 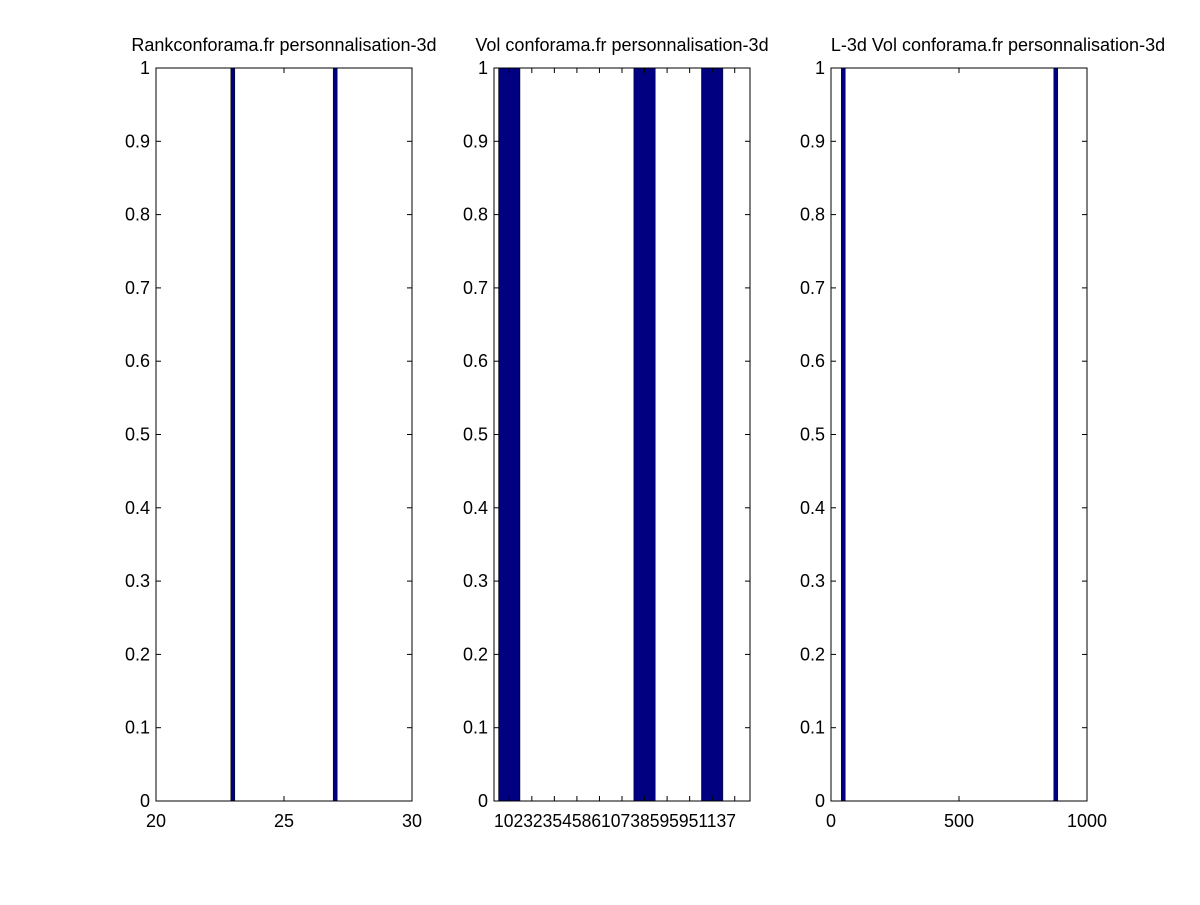 What do you see at coordinates (831, 821) in the screenshot?
I see `x-tick-label: 0` at bounding box center [831, 821].